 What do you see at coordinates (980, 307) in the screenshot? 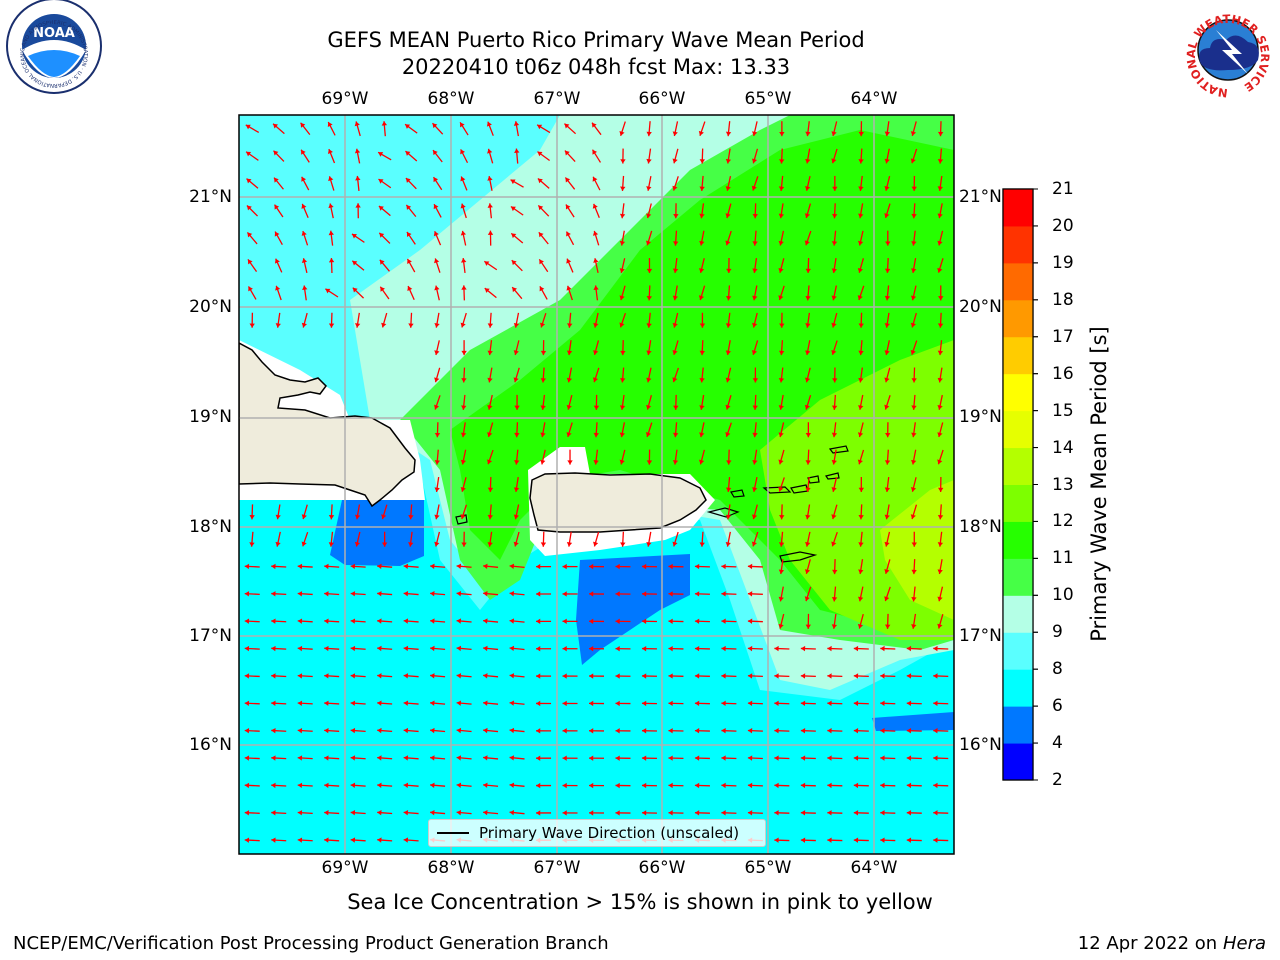
I see `lat-label-right-20n: 20°N` at bounding box center [980, 307].